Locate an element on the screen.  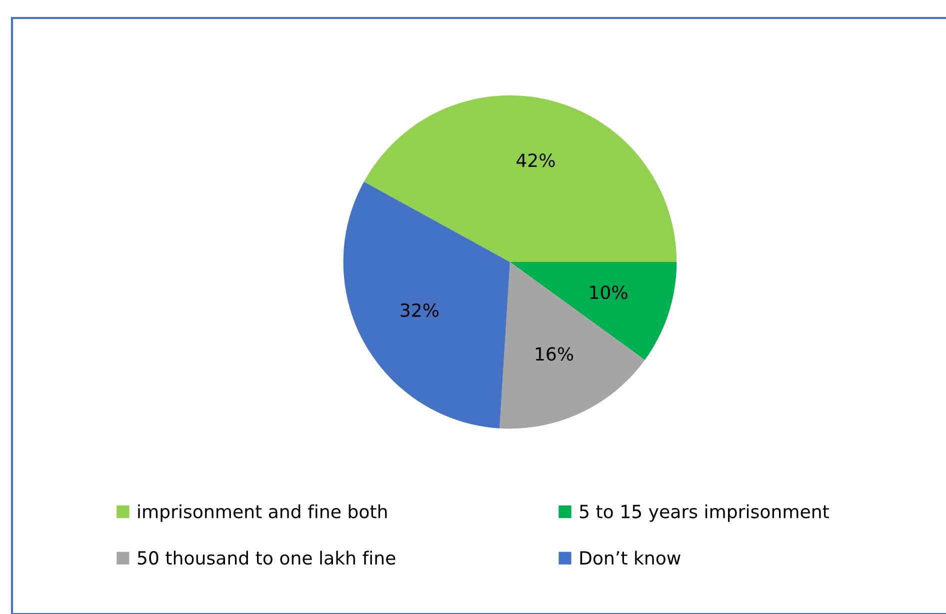
legend-label: imprisonment and fine both is located at coordinates (262, 513).